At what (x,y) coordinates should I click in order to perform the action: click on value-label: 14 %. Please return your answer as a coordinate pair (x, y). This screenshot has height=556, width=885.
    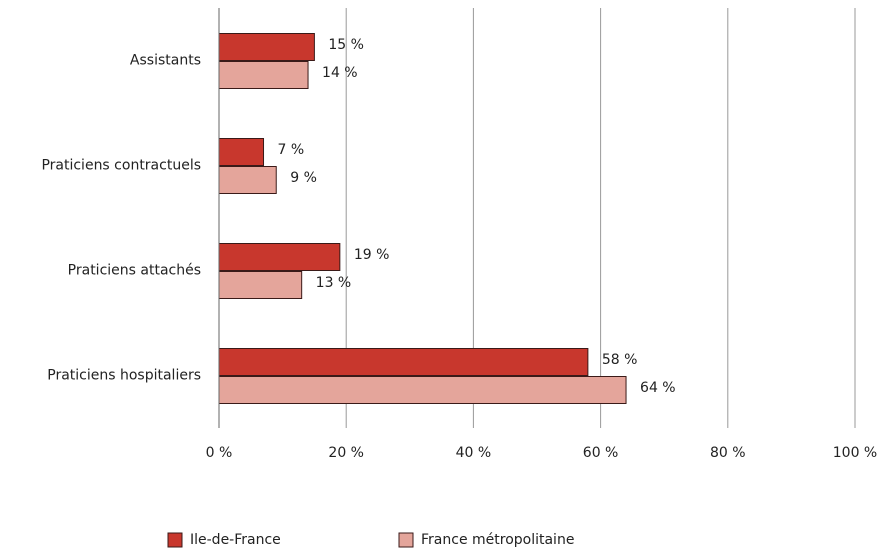
    Looking at the image, I should click on (340, 73).